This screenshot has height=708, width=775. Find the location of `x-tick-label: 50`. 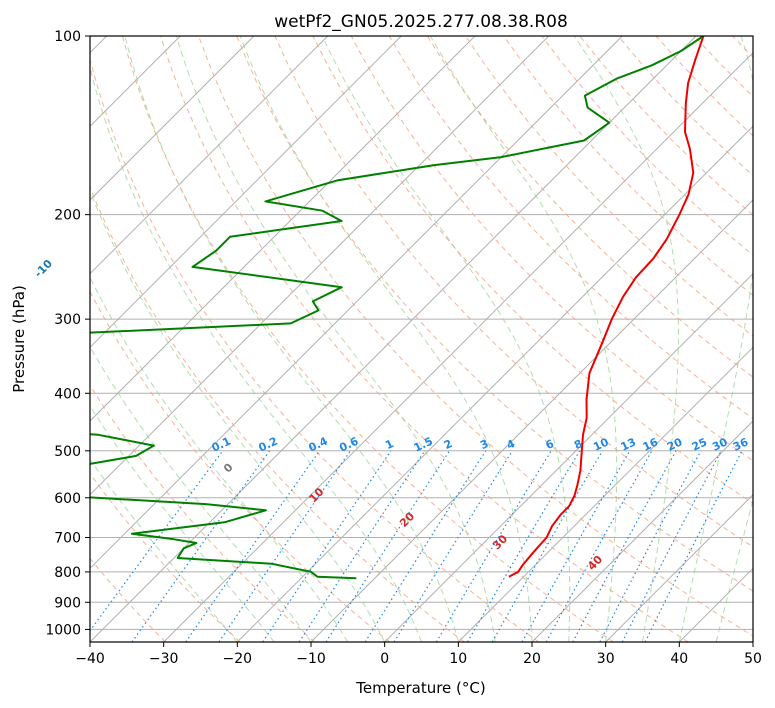

x-tick-label: 50 is located at coordinates (753, 659).